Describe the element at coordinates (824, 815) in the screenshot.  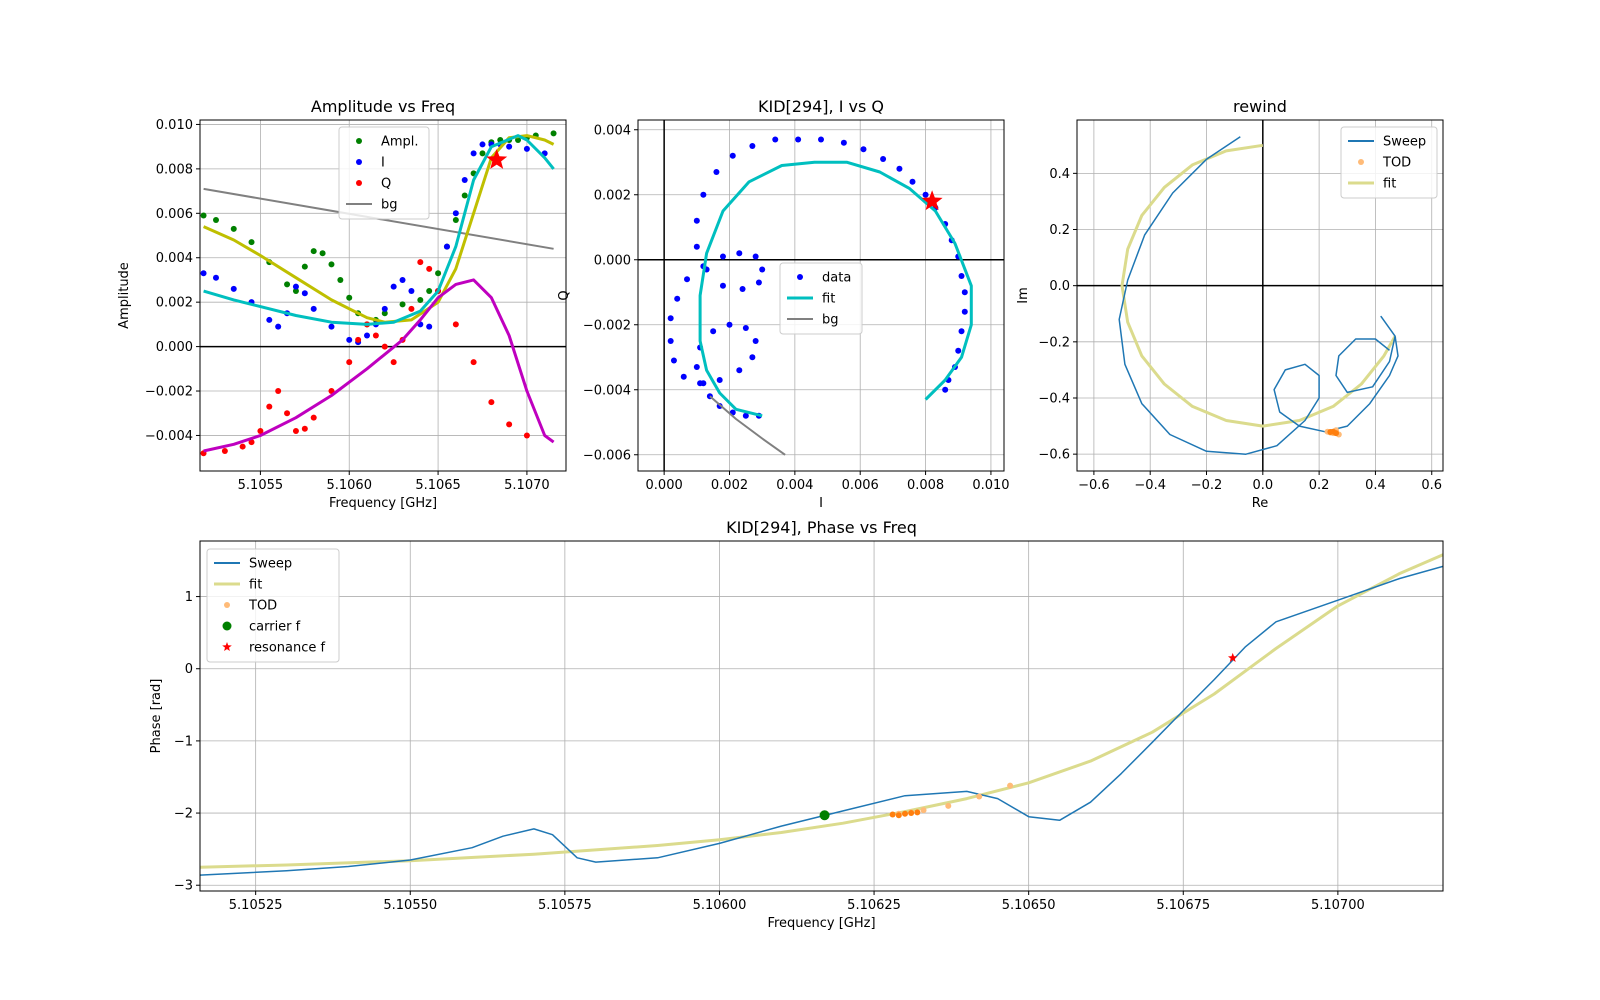
I see `carrier-marker` at that location.